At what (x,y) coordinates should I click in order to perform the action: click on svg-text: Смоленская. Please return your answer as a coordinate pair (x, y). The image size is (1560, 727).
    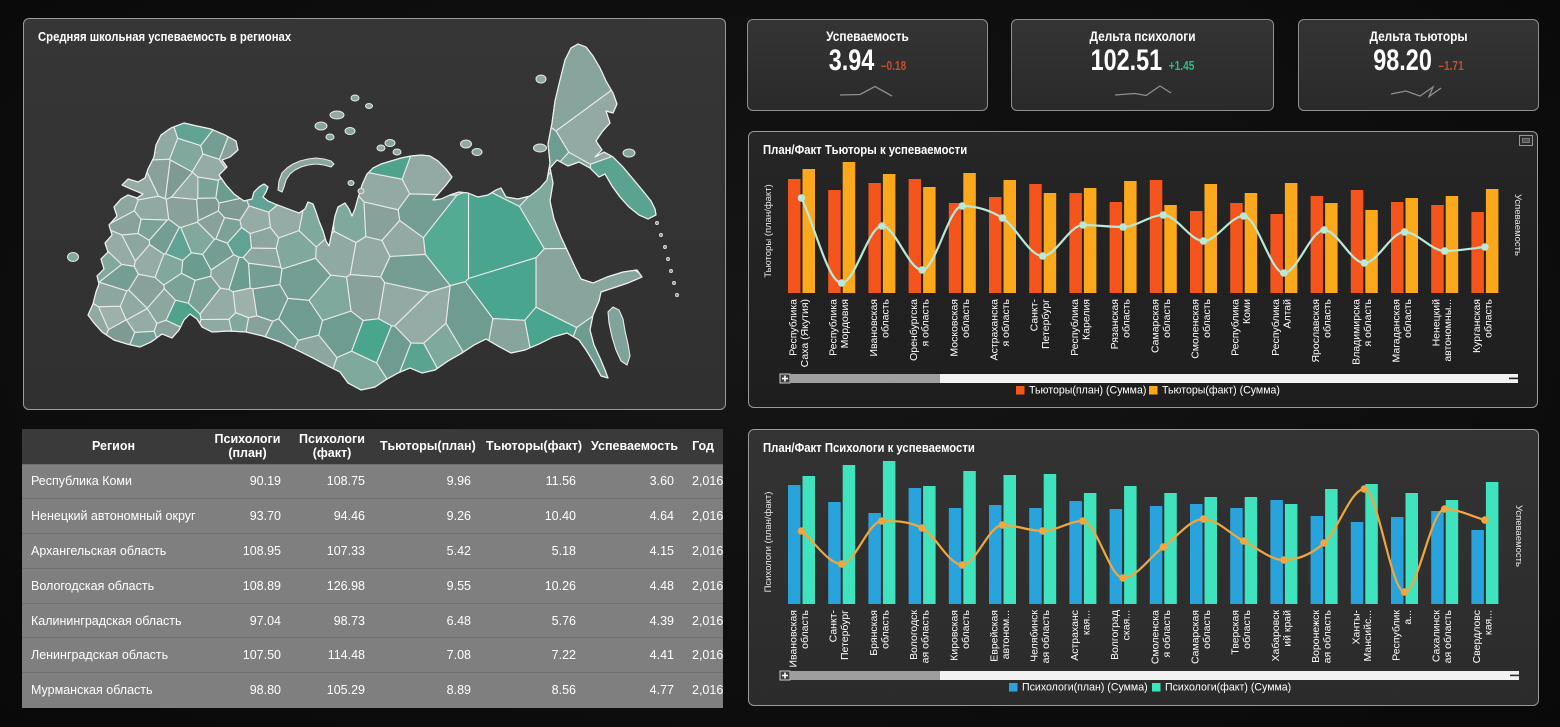
    Looking at the image, I should click on (1196, 329).